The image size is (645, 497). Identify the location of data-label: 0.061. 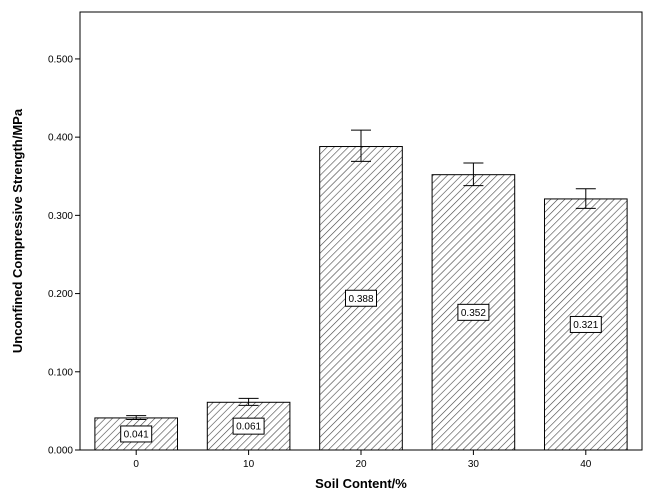
(248, 427).